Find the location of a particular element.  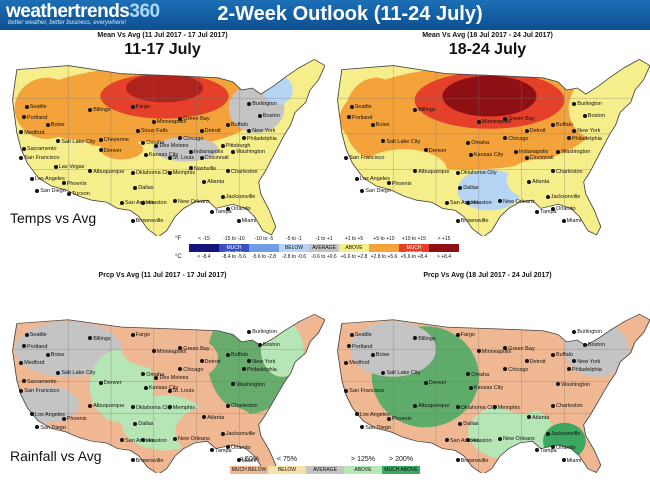

city-label: New York is located at coordinates (586, 362).